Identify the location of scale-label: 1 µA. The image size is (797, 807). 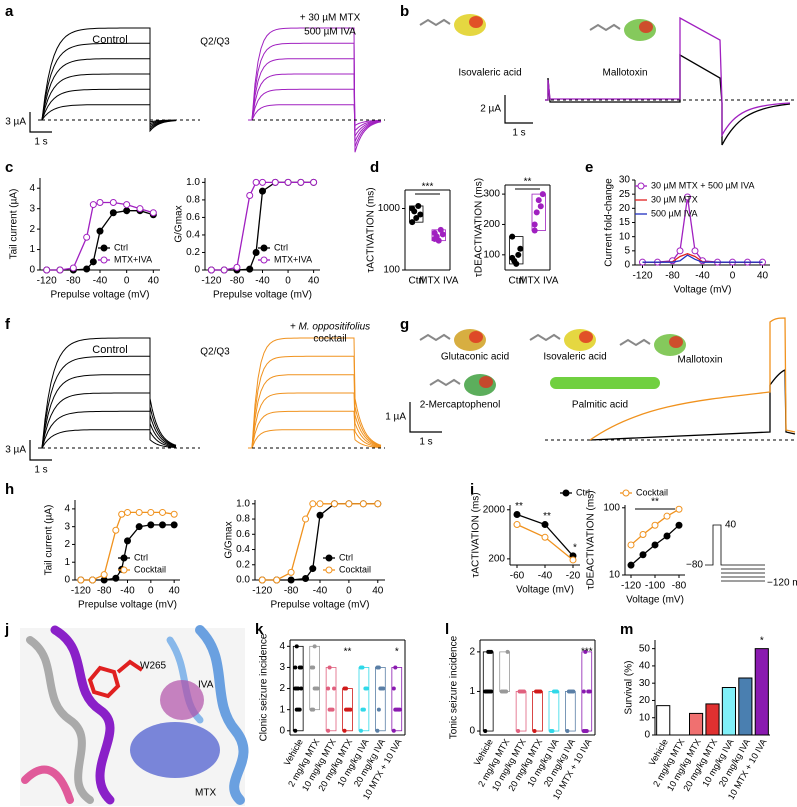
(395, 417).